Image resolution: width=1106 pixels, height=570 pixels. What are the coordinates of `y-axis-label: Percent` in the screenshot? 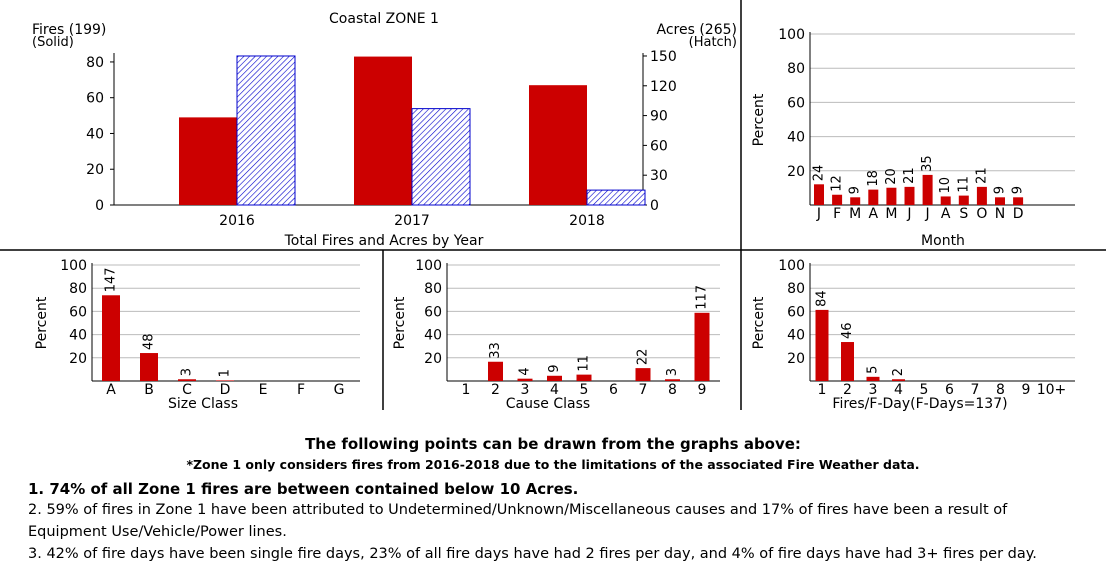 It's located at (759, 322).